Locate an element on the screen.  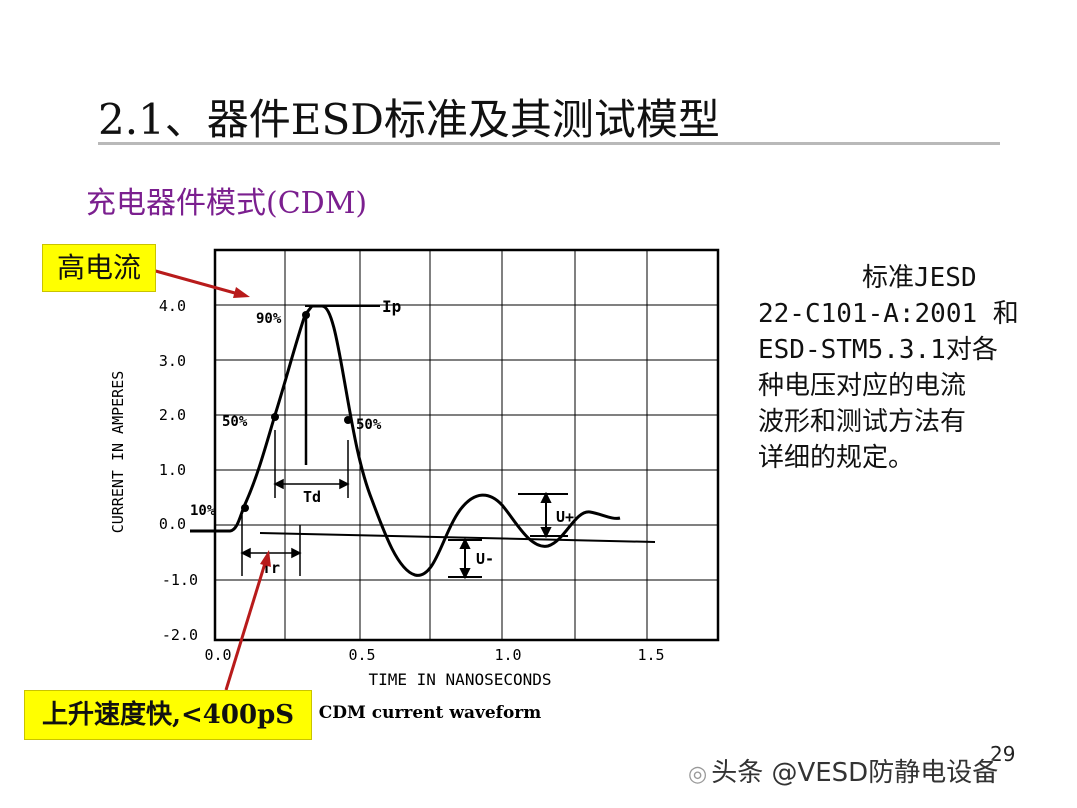
high-current-callout: 高电流 is located at coordinates (99, 268).